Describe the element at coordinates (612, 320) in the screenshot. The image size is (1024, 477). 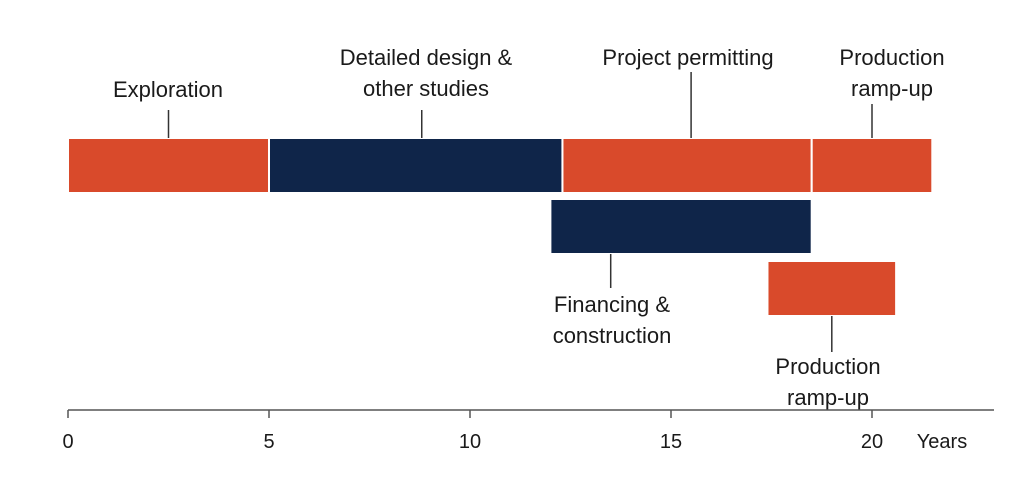
I see `label-financing-construction: Financing & construction` at that location.